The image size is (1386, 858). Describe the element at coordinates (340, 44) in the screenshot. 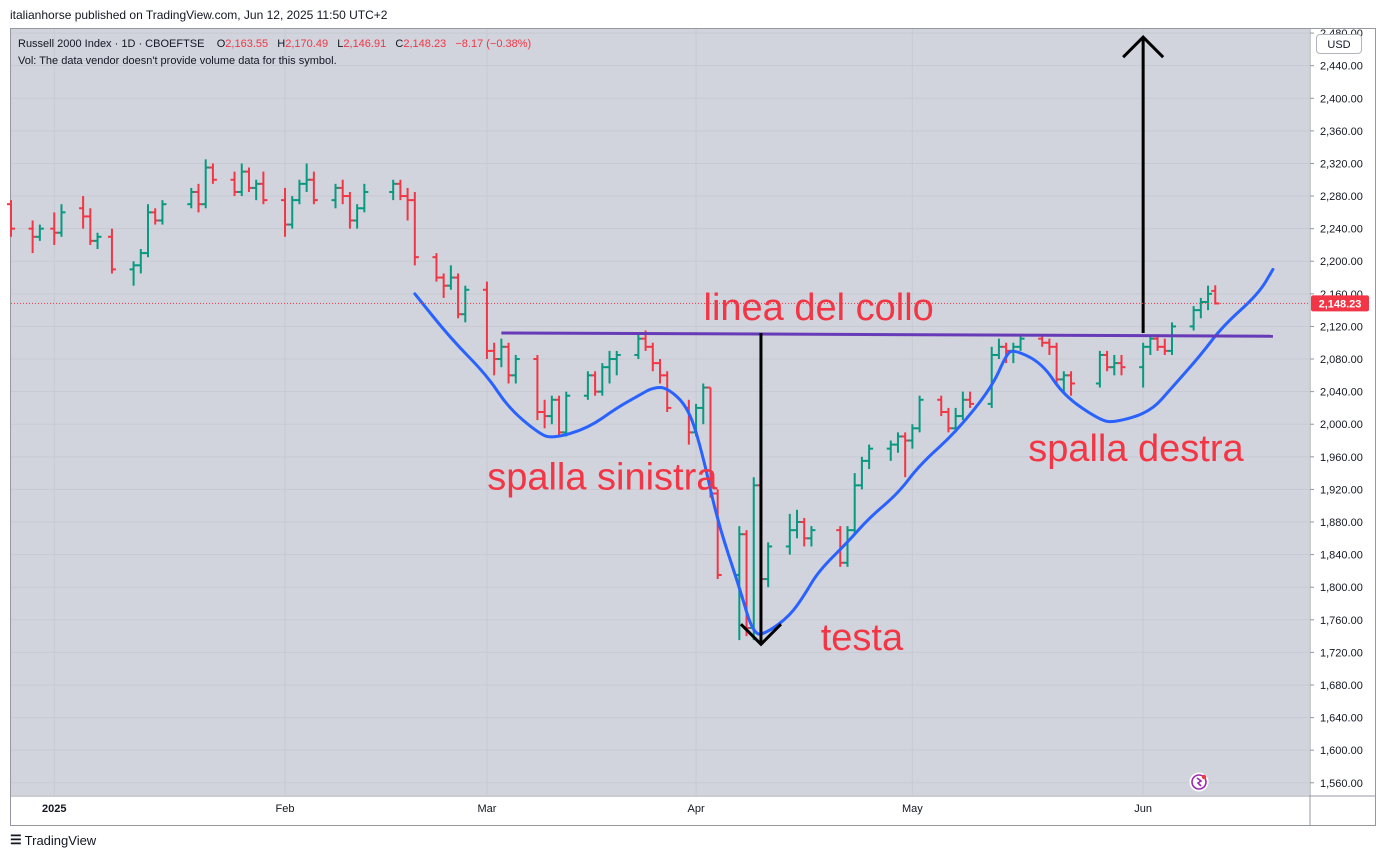

I see `legend-low-label: L` at that location.